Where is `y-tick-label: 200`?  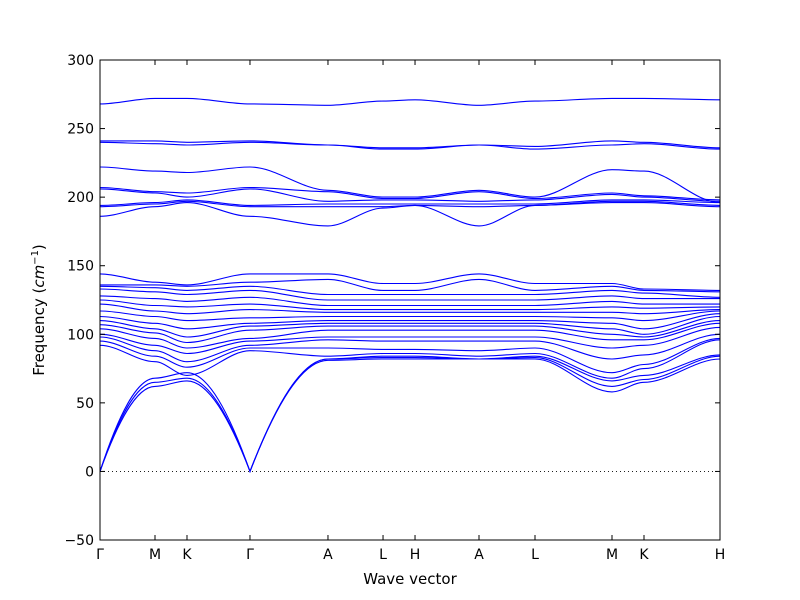 y-tick-label: 200 is located at coordinates (80, 198).